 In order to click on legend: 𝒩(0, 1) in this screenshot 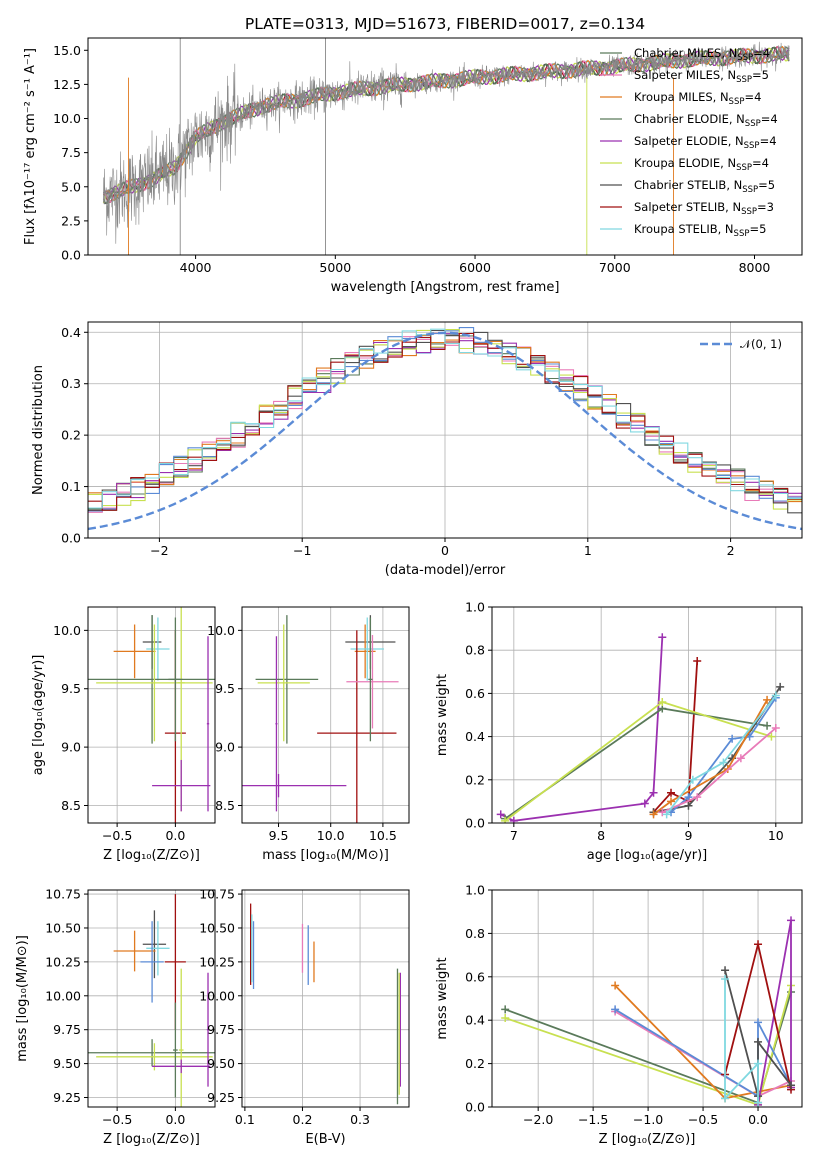, I will do `click(741, 344)`.